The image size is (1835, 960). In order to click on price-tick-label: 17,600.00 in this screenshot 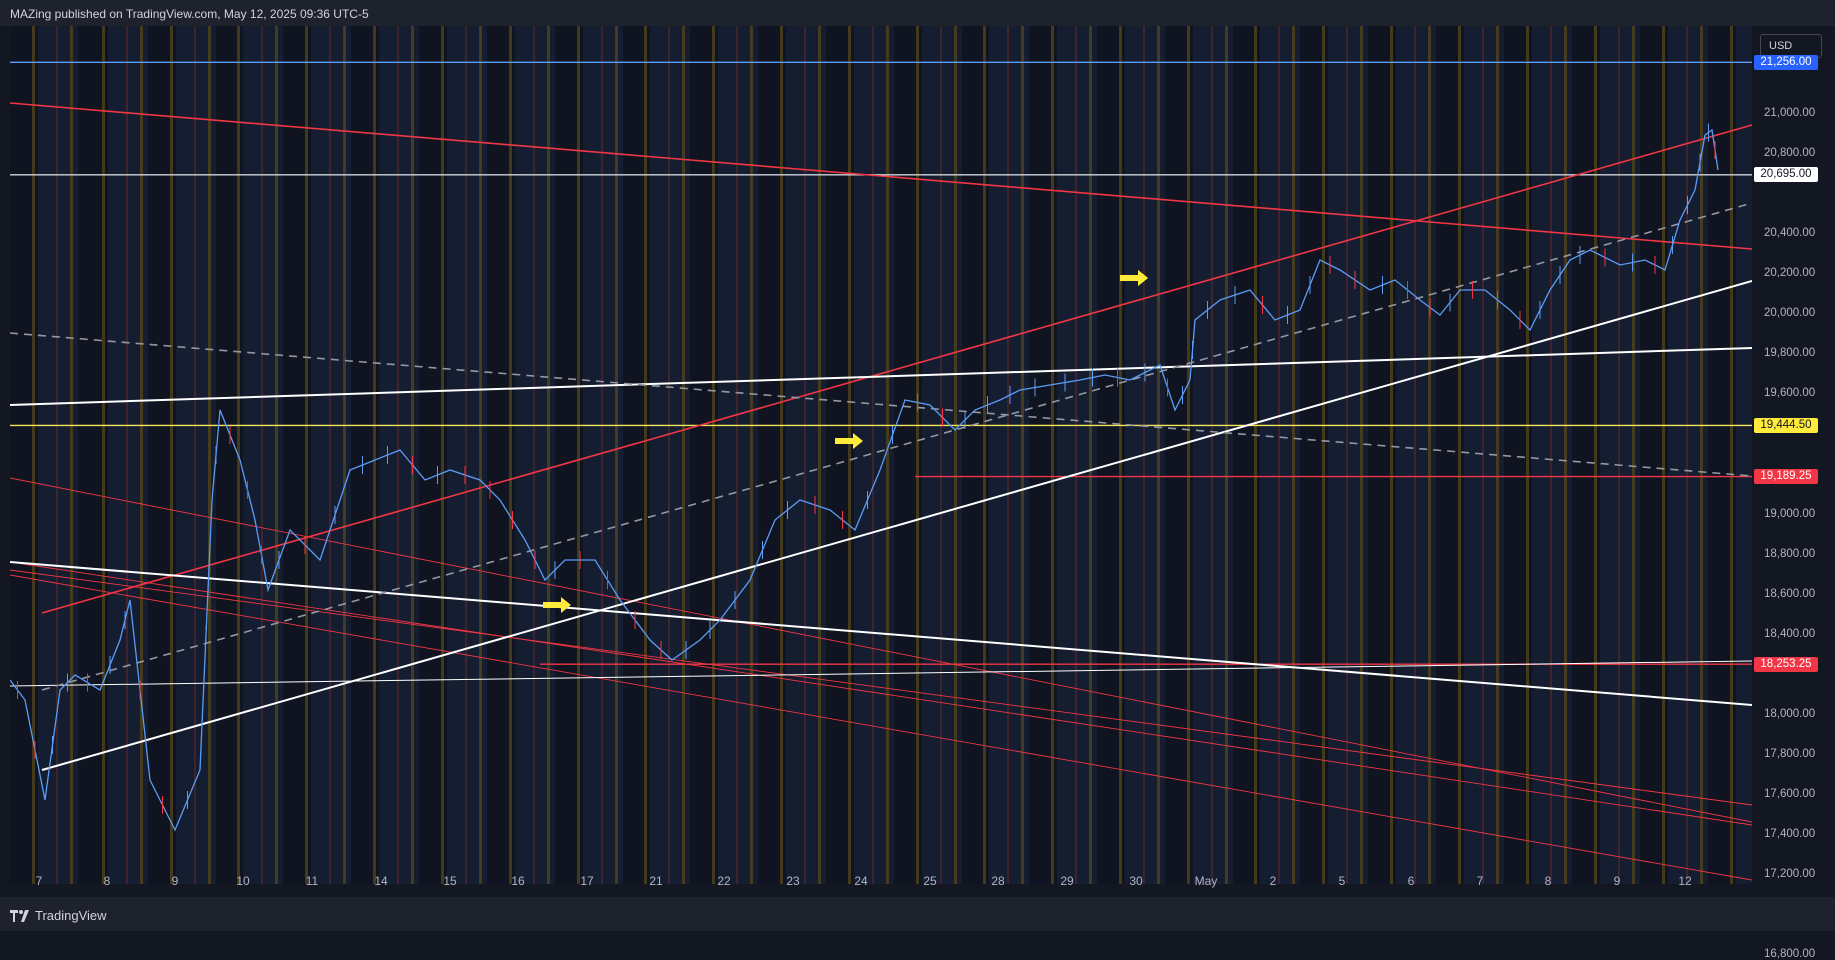, I will do `click(1790, 794)`.